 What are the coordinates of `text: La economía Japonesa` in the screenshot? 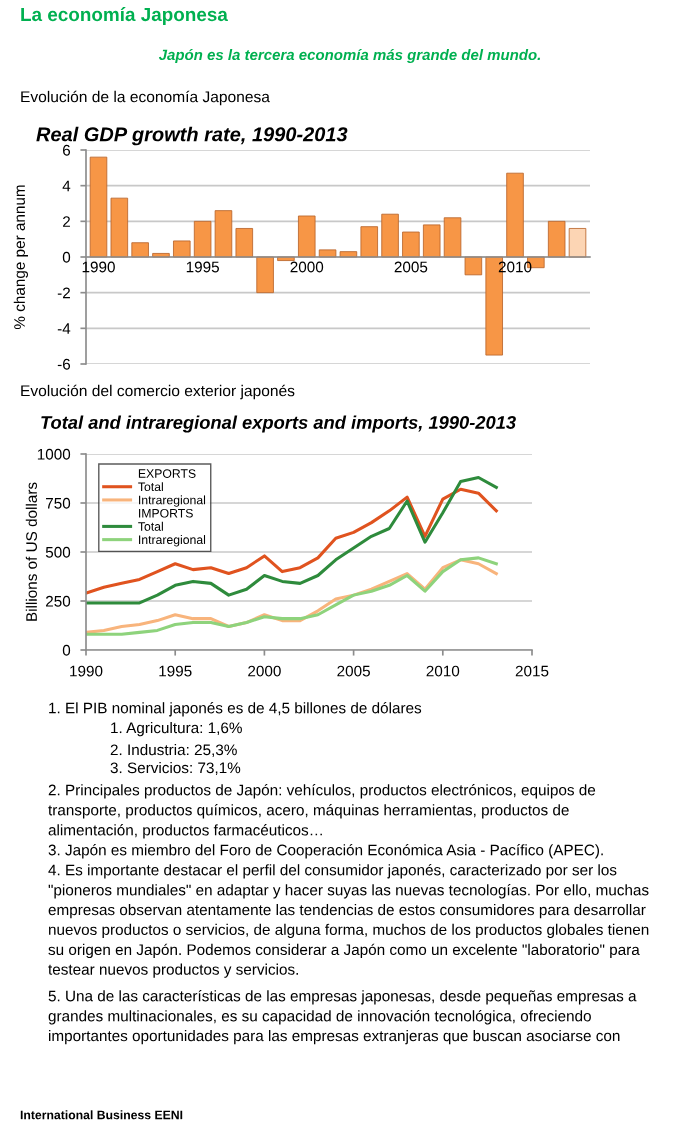 It's located at (124, 16).